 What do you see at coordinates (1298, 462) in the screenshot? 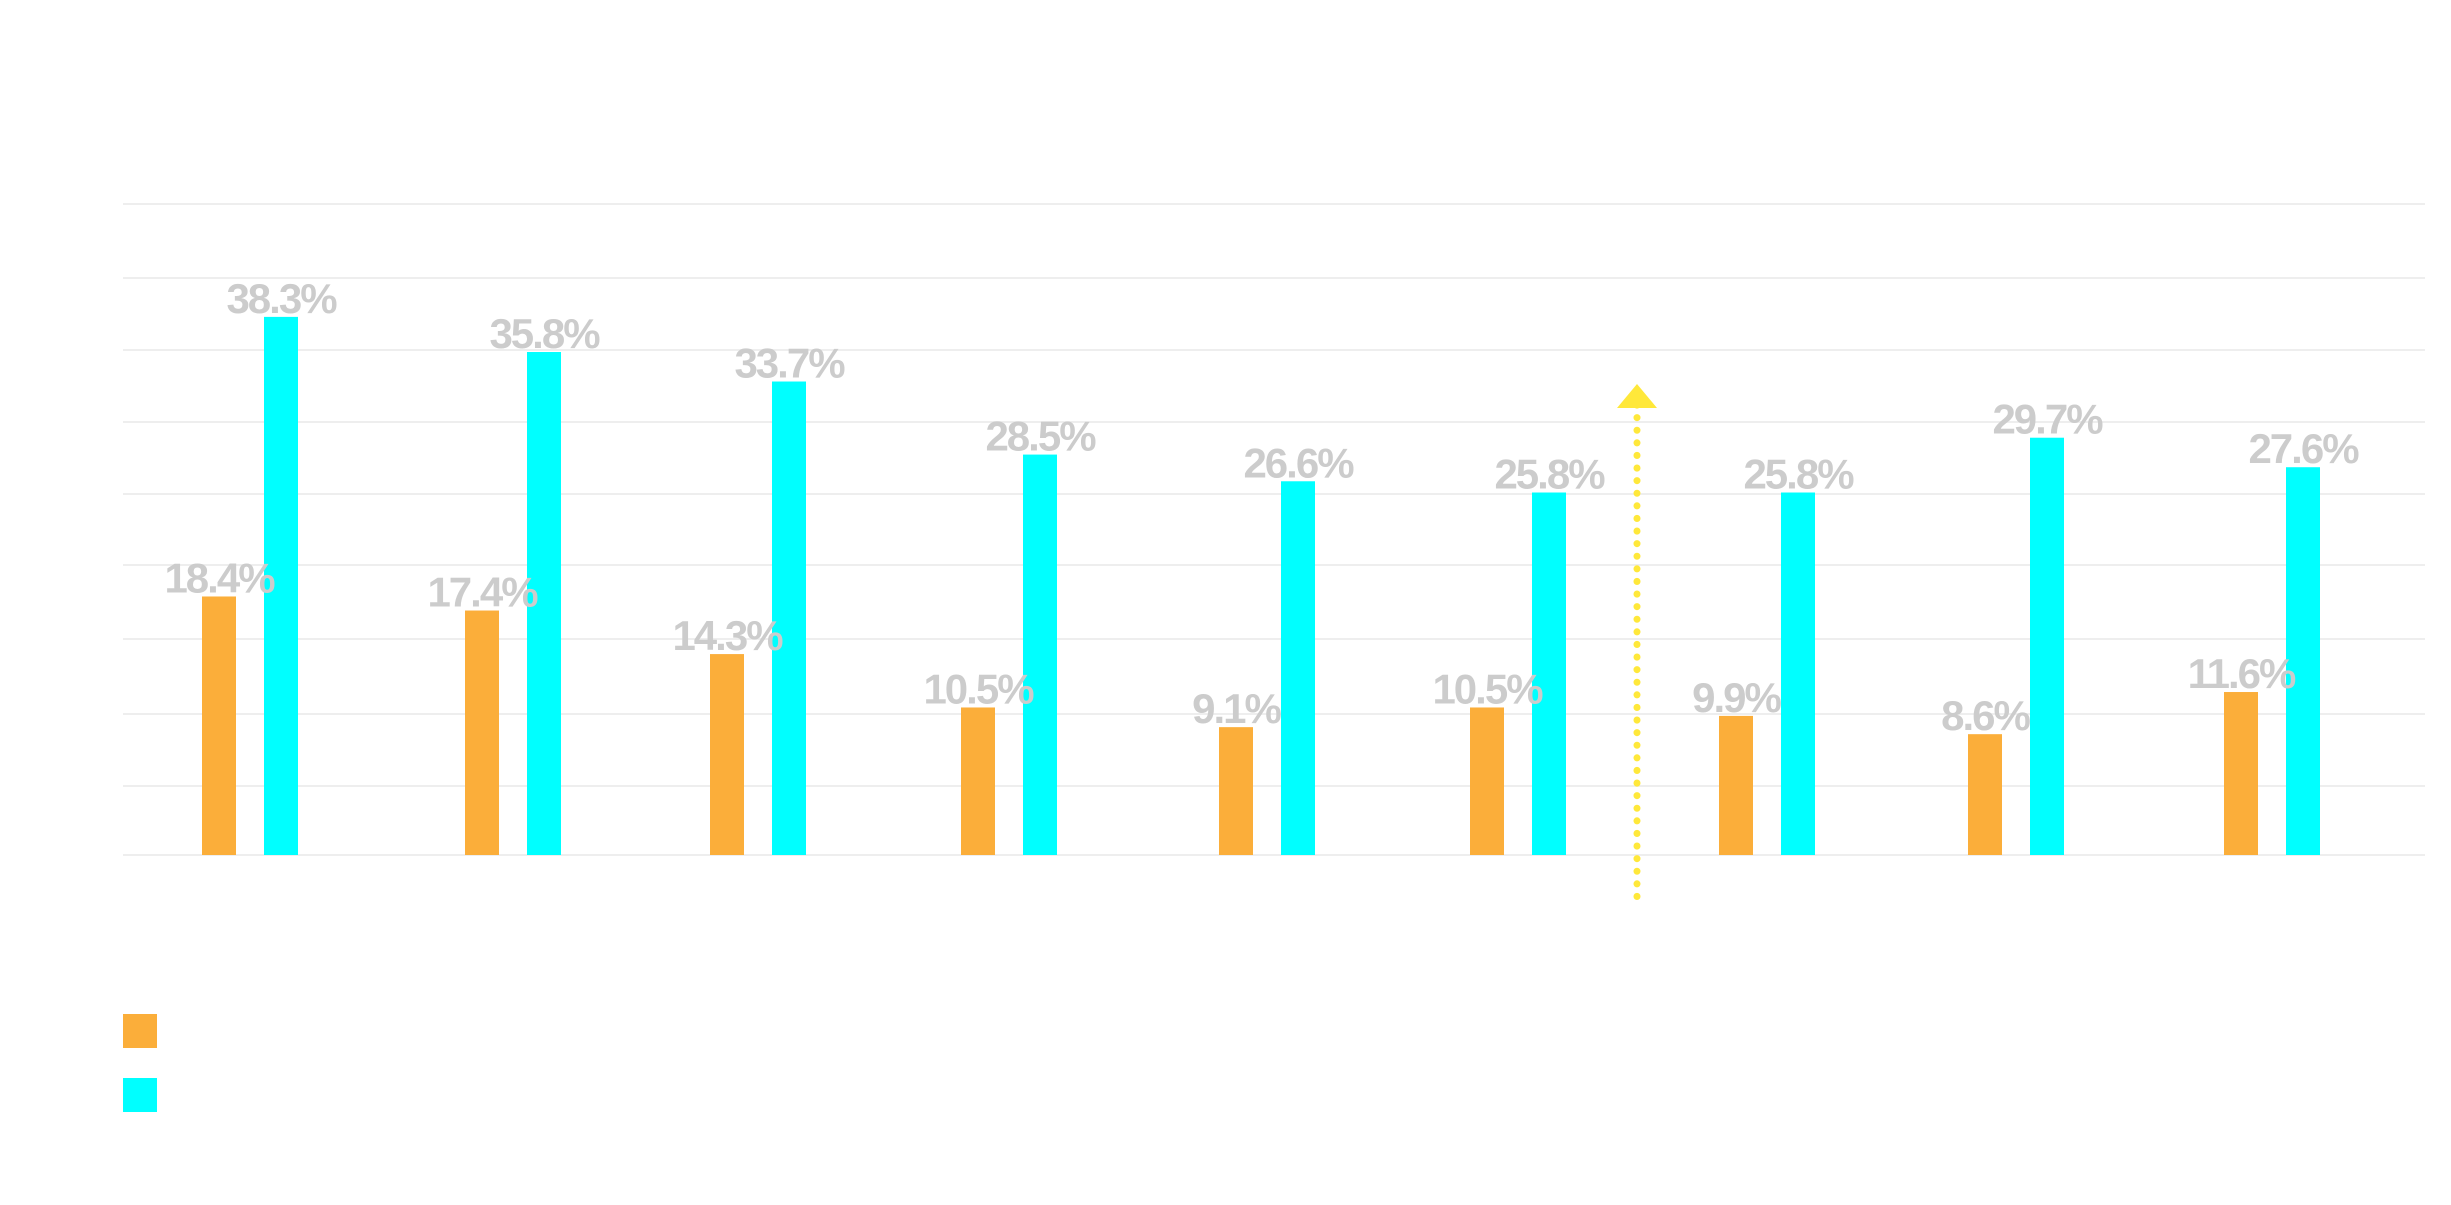
I see `data-label-series2-5: 26.6%` at bounding box center [1298, 462].